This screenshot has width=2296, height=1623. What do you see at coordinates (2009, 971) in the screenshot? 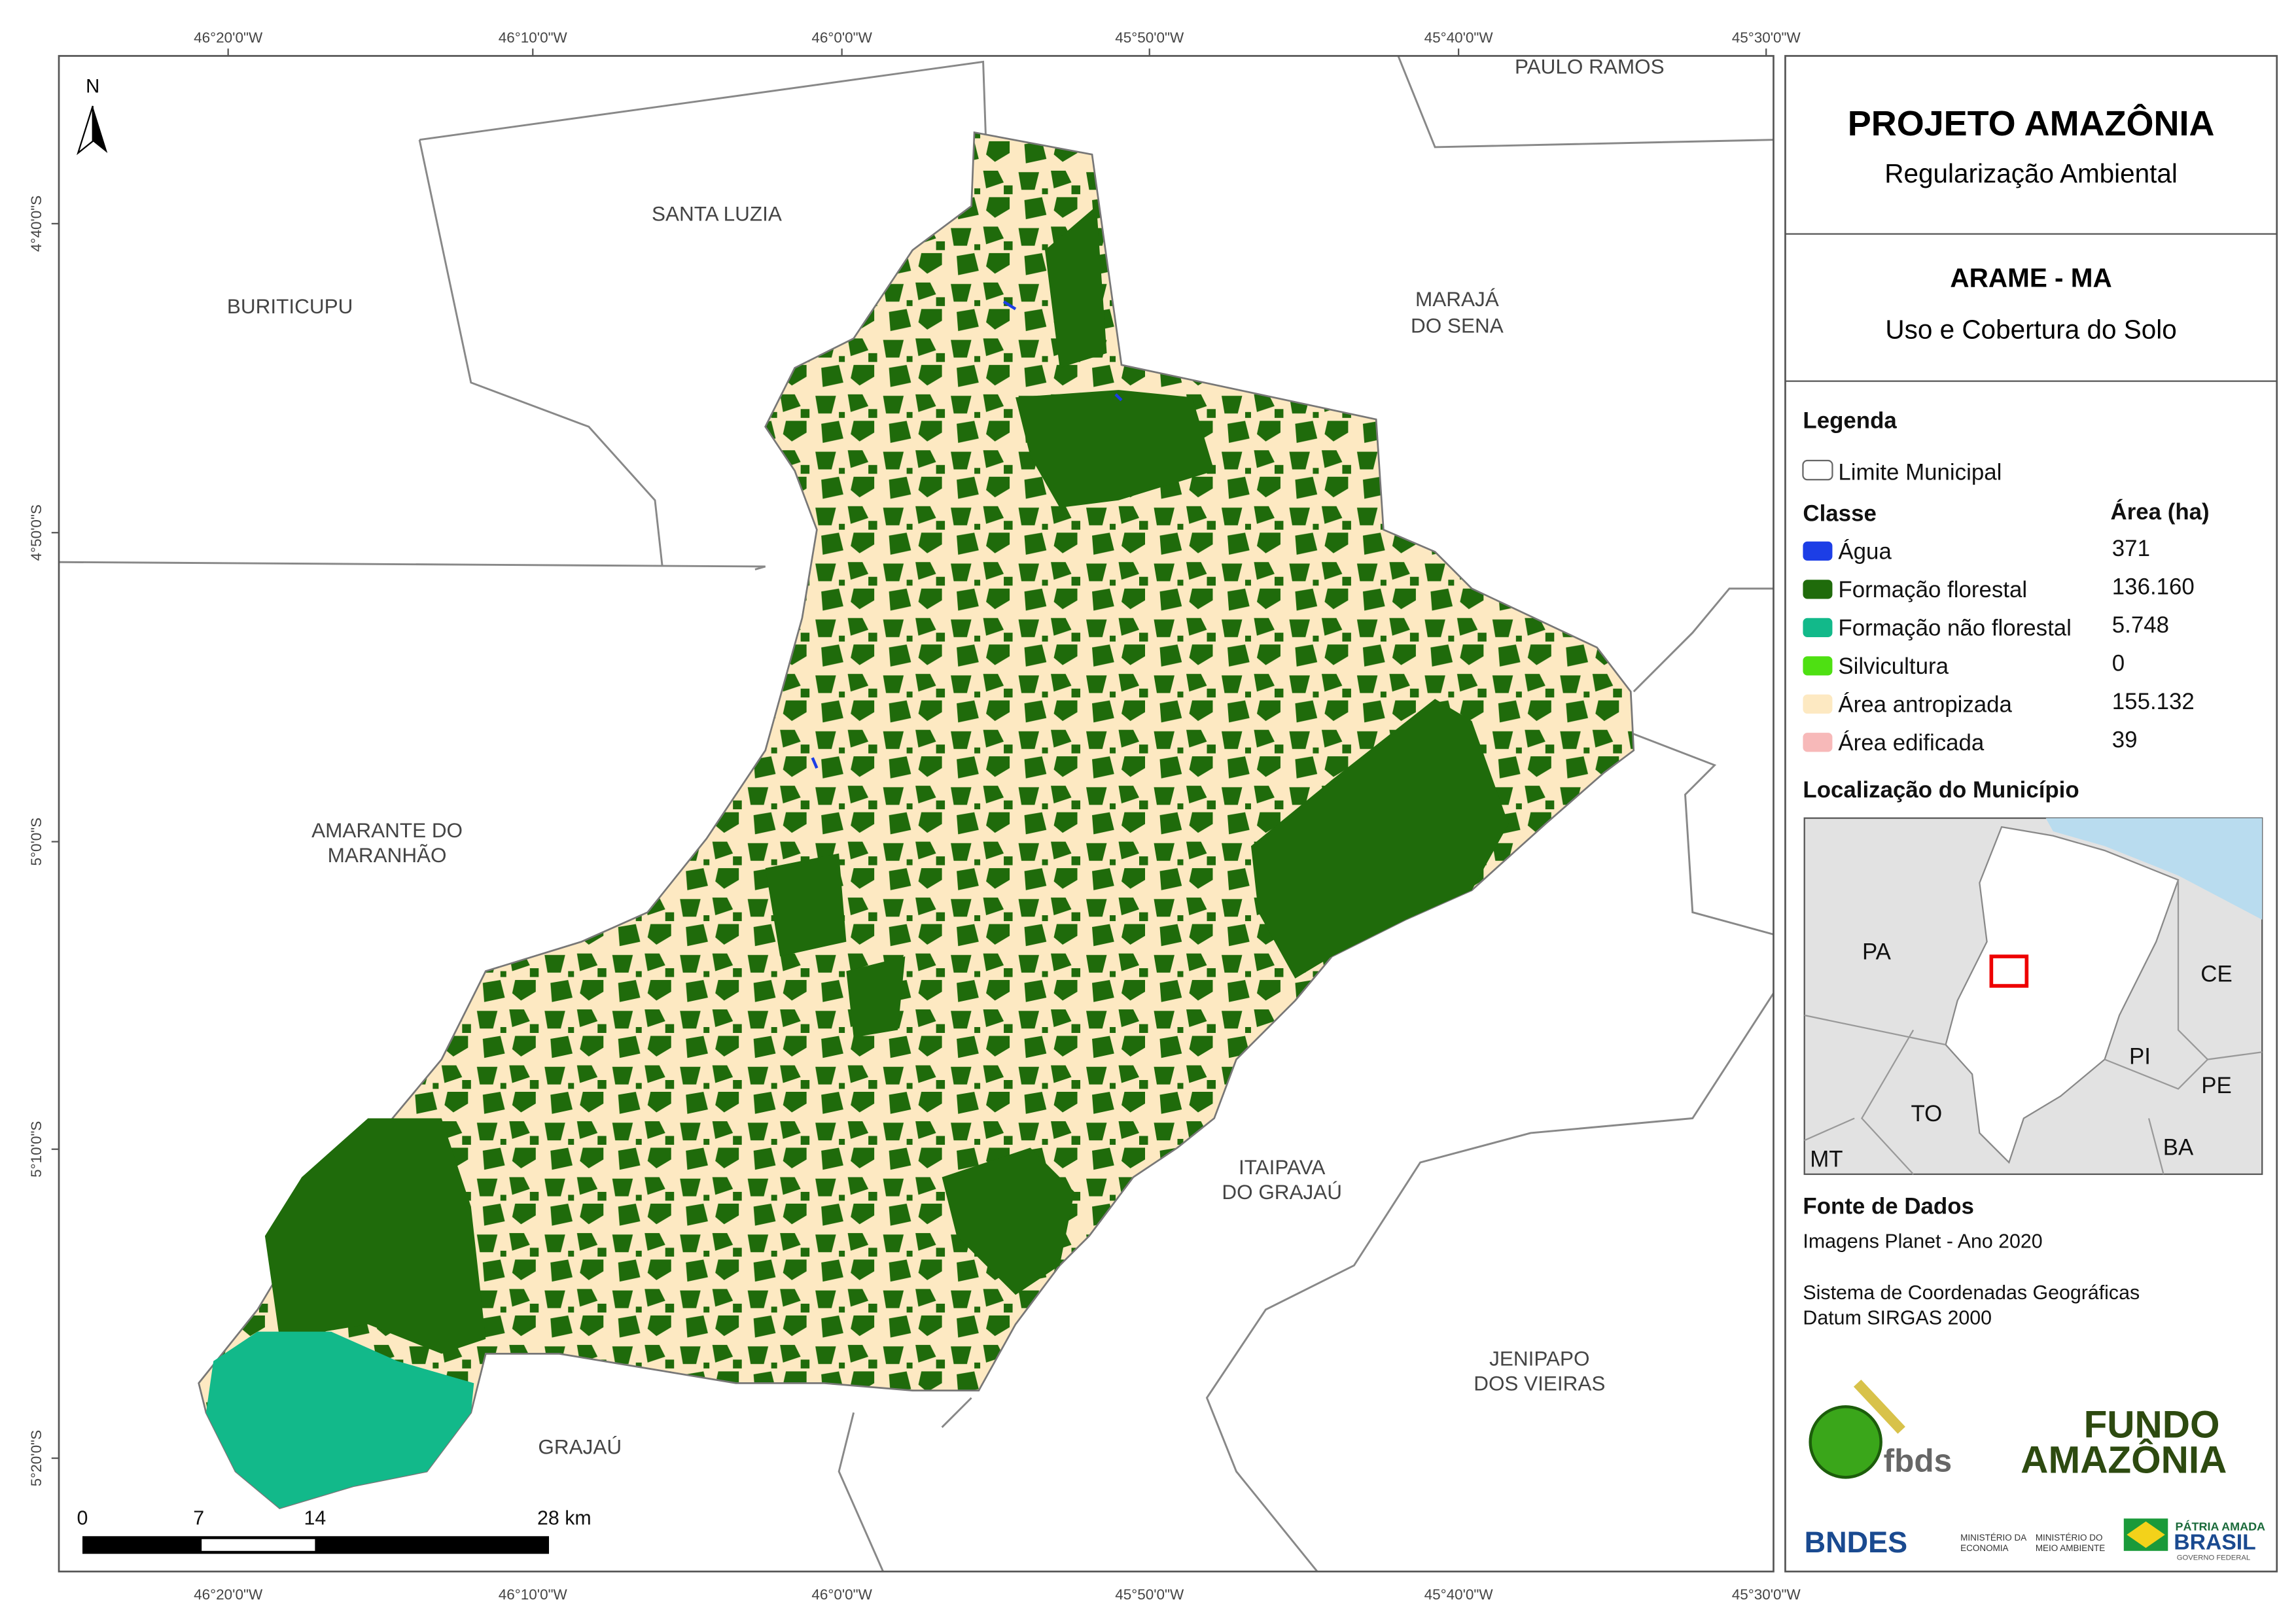
I see `location-marker` at bounding box center [2009, 971].